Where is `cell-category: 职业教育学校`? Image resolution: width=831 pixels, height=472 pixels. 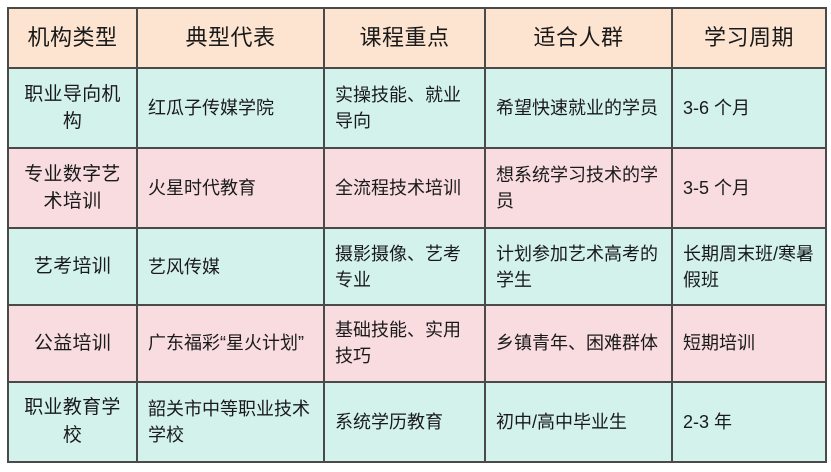 cell-category: 职业教育学校 is located at coordinates (72, 422).